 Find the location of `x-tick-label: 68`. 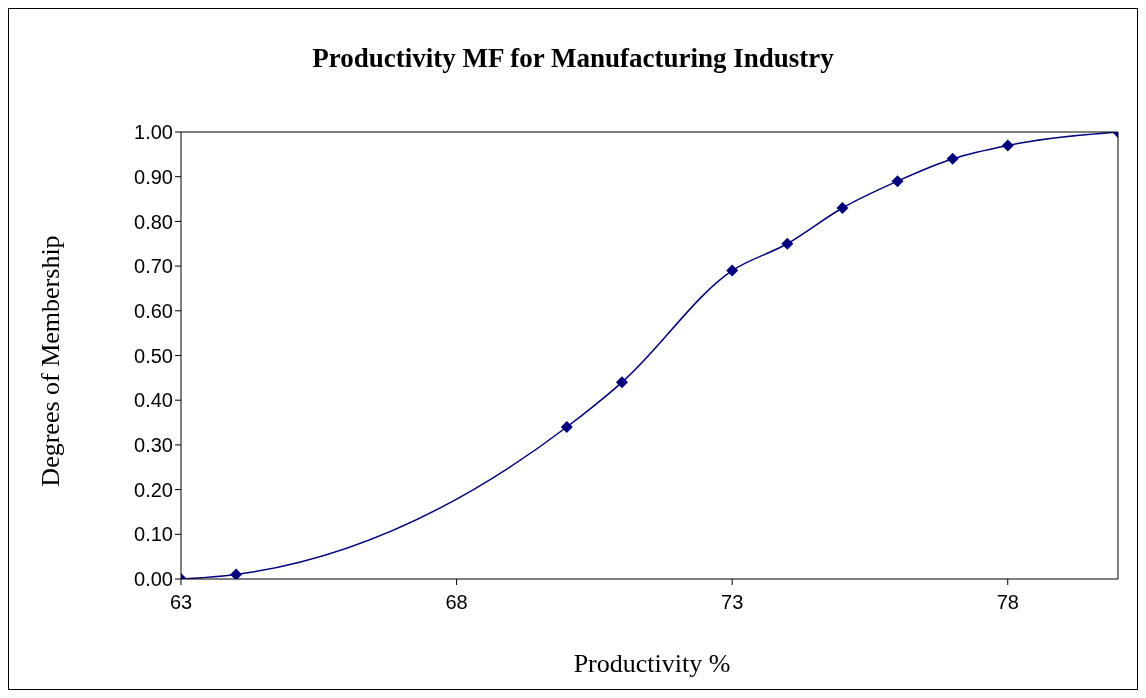

x-tick-label: 68 is located at coordinates (456, 602).